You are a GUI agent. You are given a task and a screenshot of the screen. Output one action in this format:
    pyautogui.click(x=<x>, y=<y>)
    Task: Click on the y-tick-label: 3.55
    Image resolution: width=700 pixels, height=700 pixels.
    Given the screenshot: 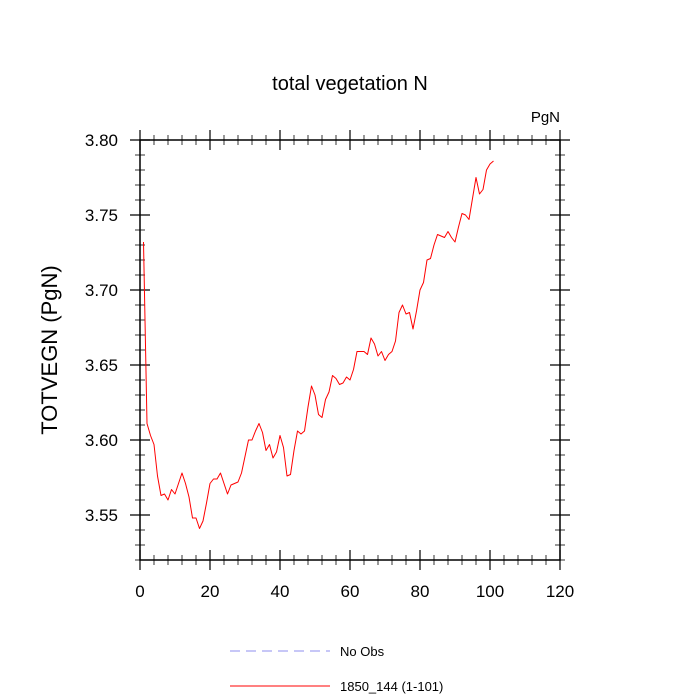 What is the action you would take?
    pyautogui.click(x=101, y=515)
    